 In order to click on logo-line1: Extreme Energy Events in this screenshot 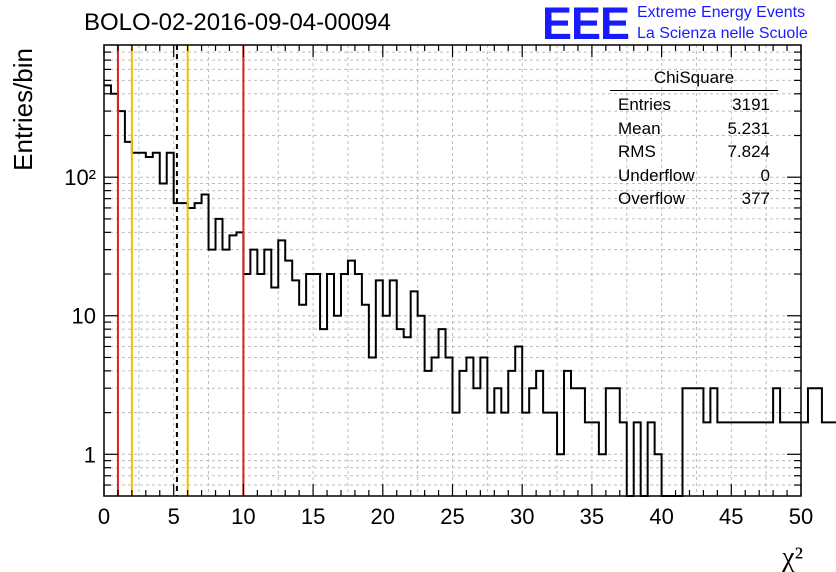, I will do `click(721, 12)`.